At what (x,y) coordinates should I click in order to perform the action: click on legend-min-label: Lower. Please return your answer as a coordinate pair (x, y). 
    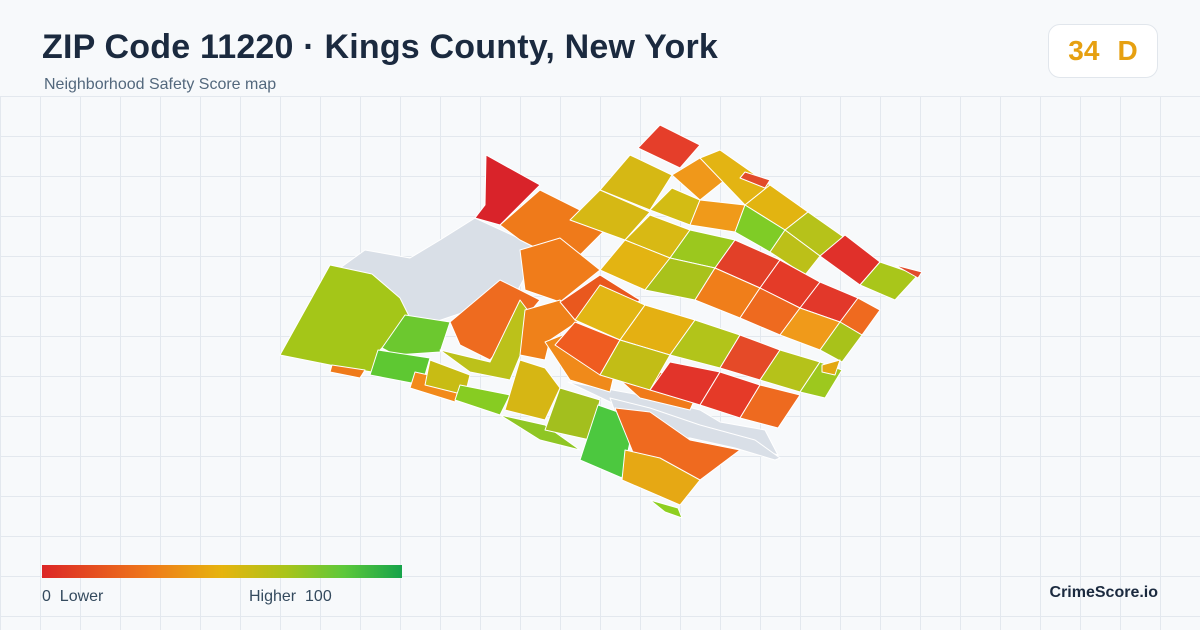
    Looking at the image, I should click on (81, 596).